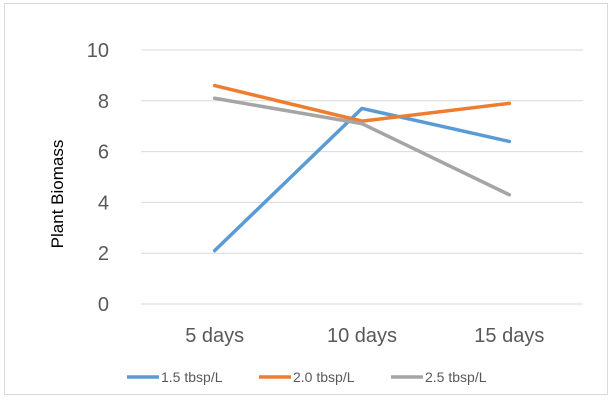 The width and height of the screenshot is (614, 400). What do you see at coordinates (98, 51) in the screenshot?
I see `y-tick-label: 10` at bounding box center [98, 51].